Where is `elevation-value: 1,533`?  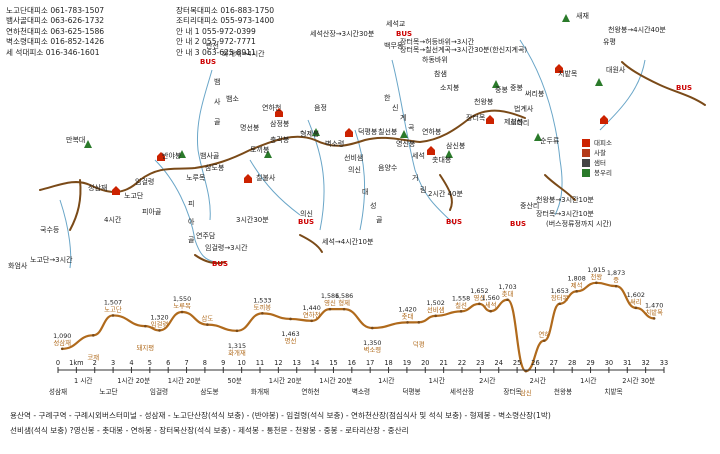
elevation-value: 1,533 is located at coordinates (262, 300).